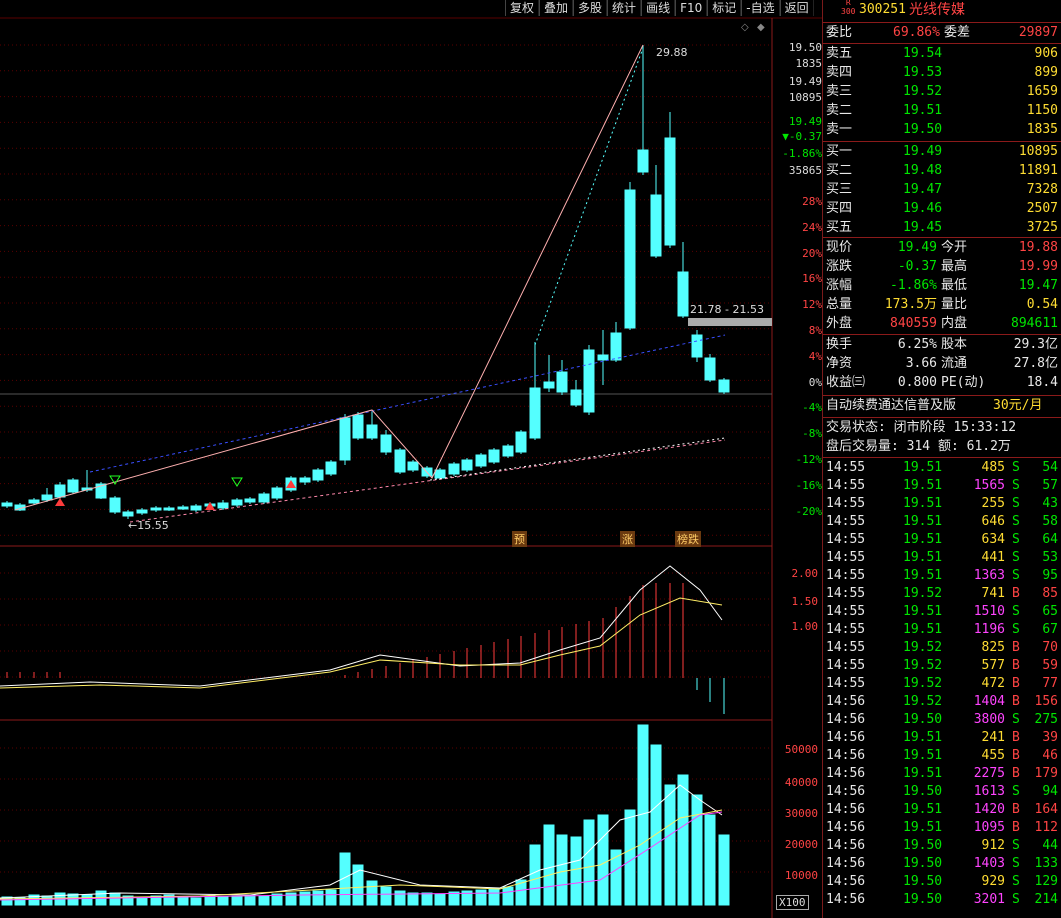 This screenshot has width=1061, height=918. What do you see at coordinates (942, 503) in the screenshot?
I see `tick-row: 14:55 19.51 255 S 43` at bounding box center [942, 503].